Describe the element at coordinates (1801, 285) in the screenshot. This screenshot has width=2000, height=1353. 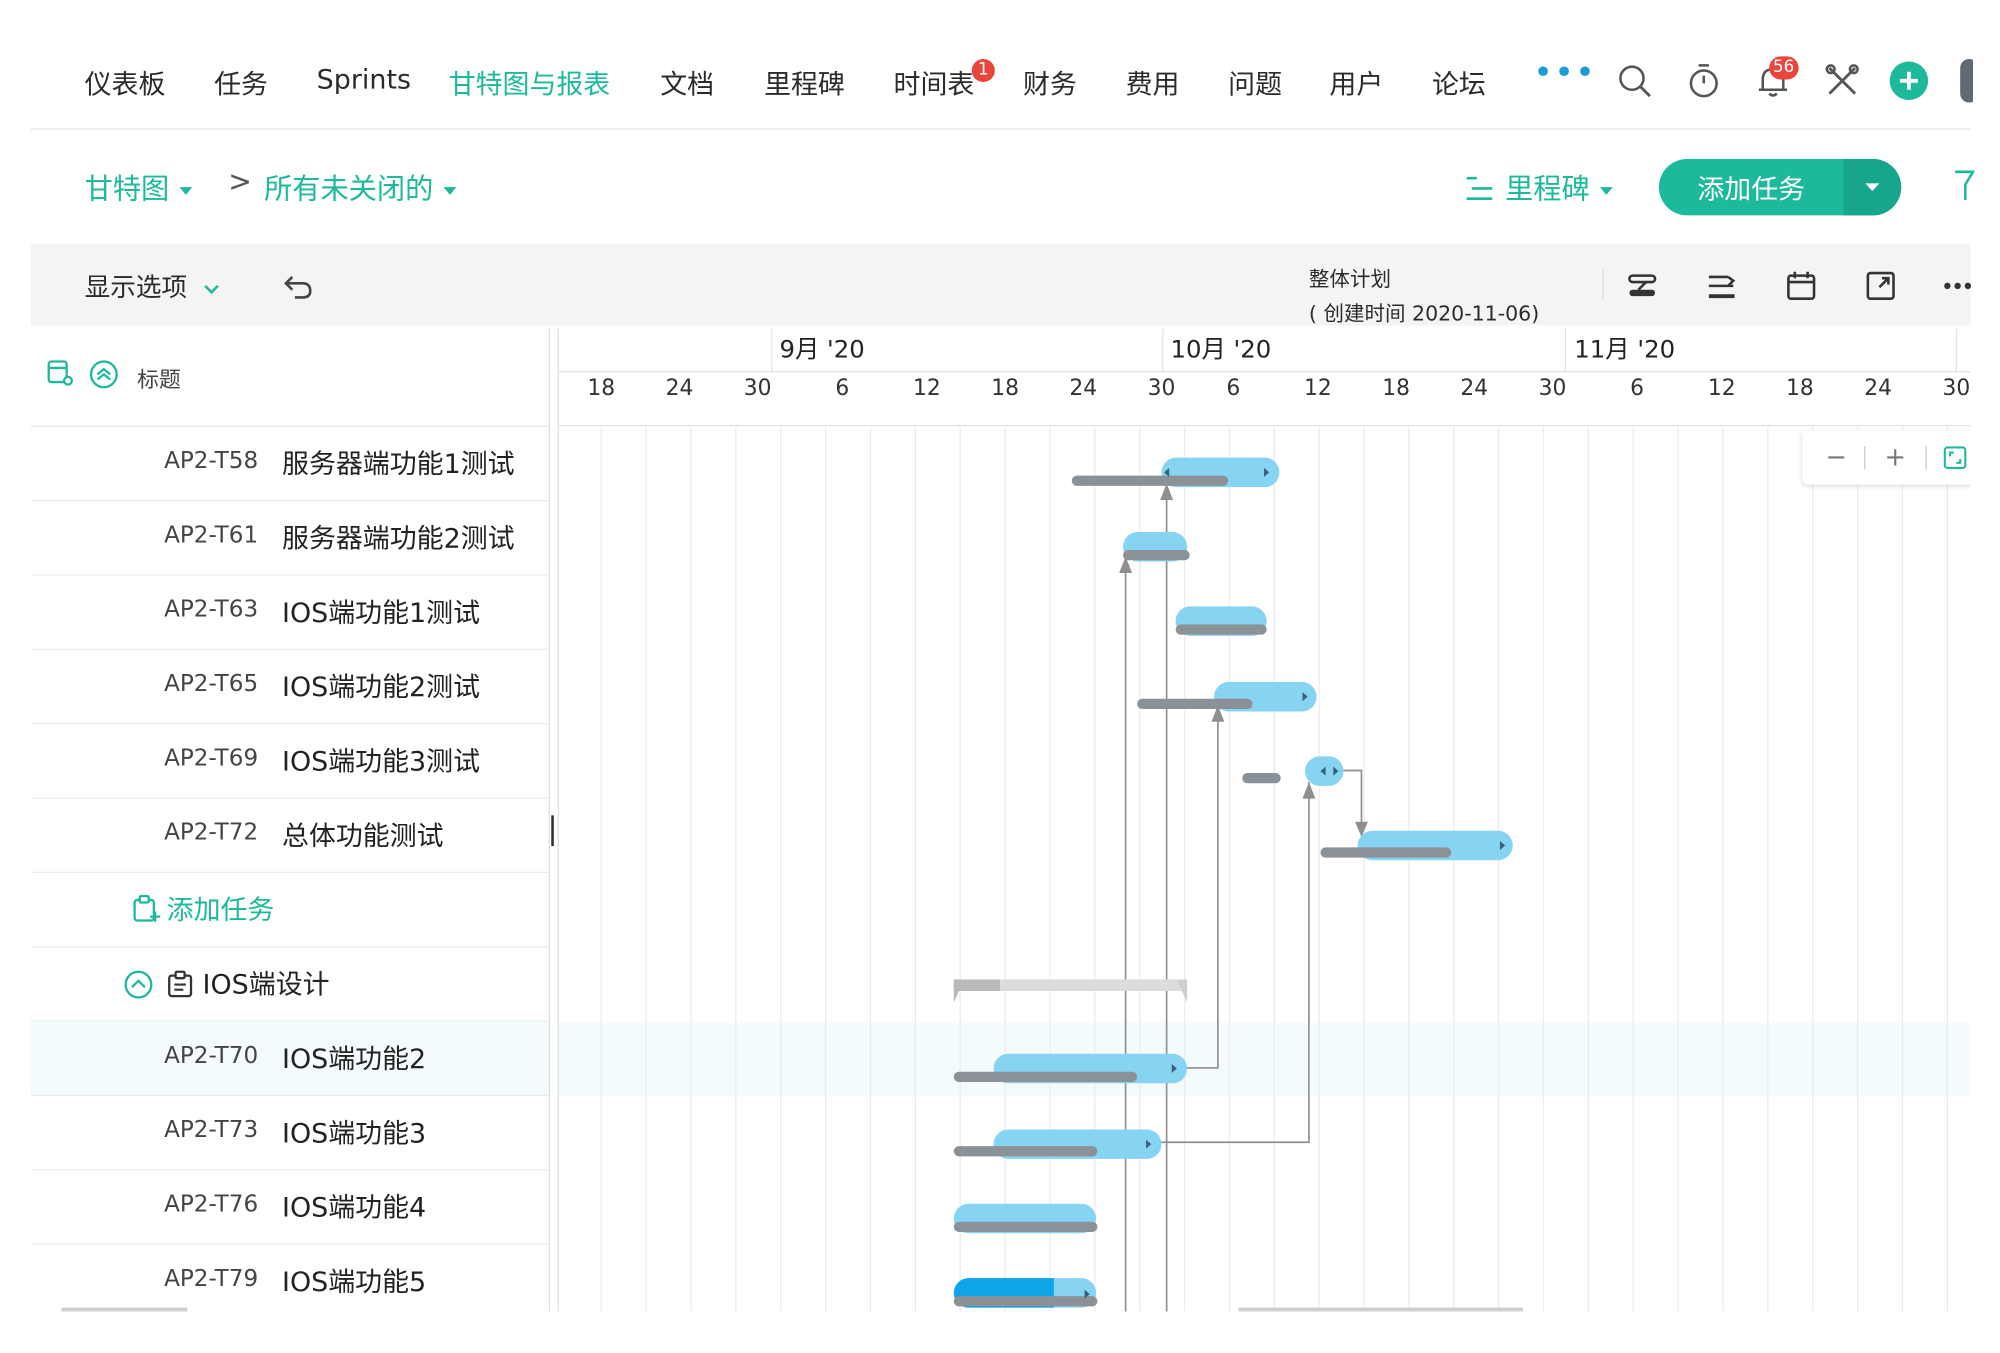
I see `calendar-icon` at that location.